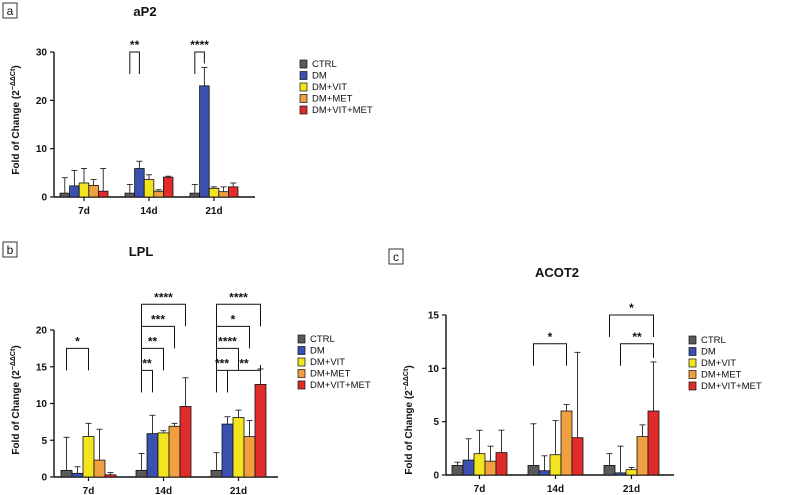  What do you see at coordinates (222, 363) in the screenshot?
I see `significance-label: ***` at bounding box center [222, 363].